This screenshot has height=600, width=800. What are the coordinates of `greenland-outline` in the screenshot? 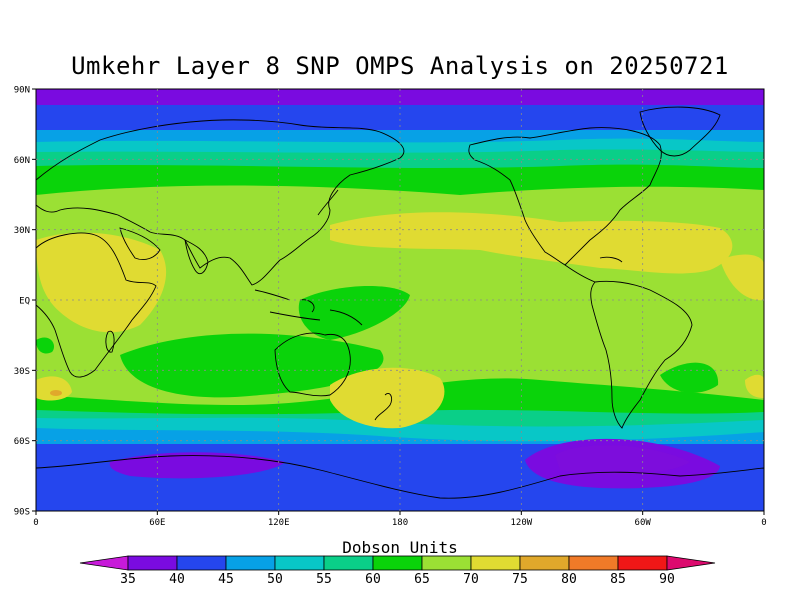 It's located at (680, 131).